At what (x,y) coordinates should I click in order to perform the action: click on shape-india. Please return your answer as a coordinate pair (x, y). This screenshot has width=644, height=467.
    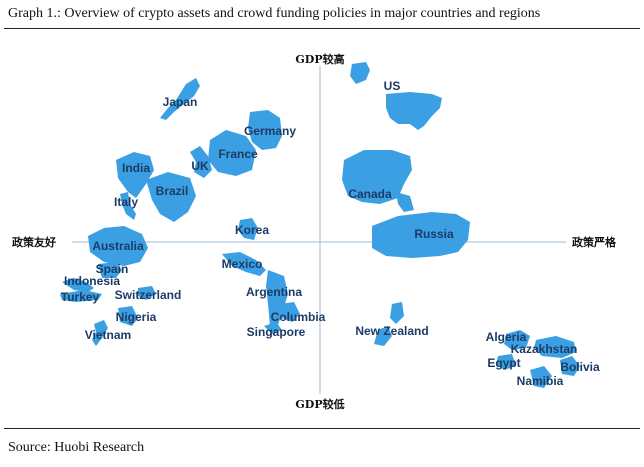
    Looking at the image, I should click on (135, 175).